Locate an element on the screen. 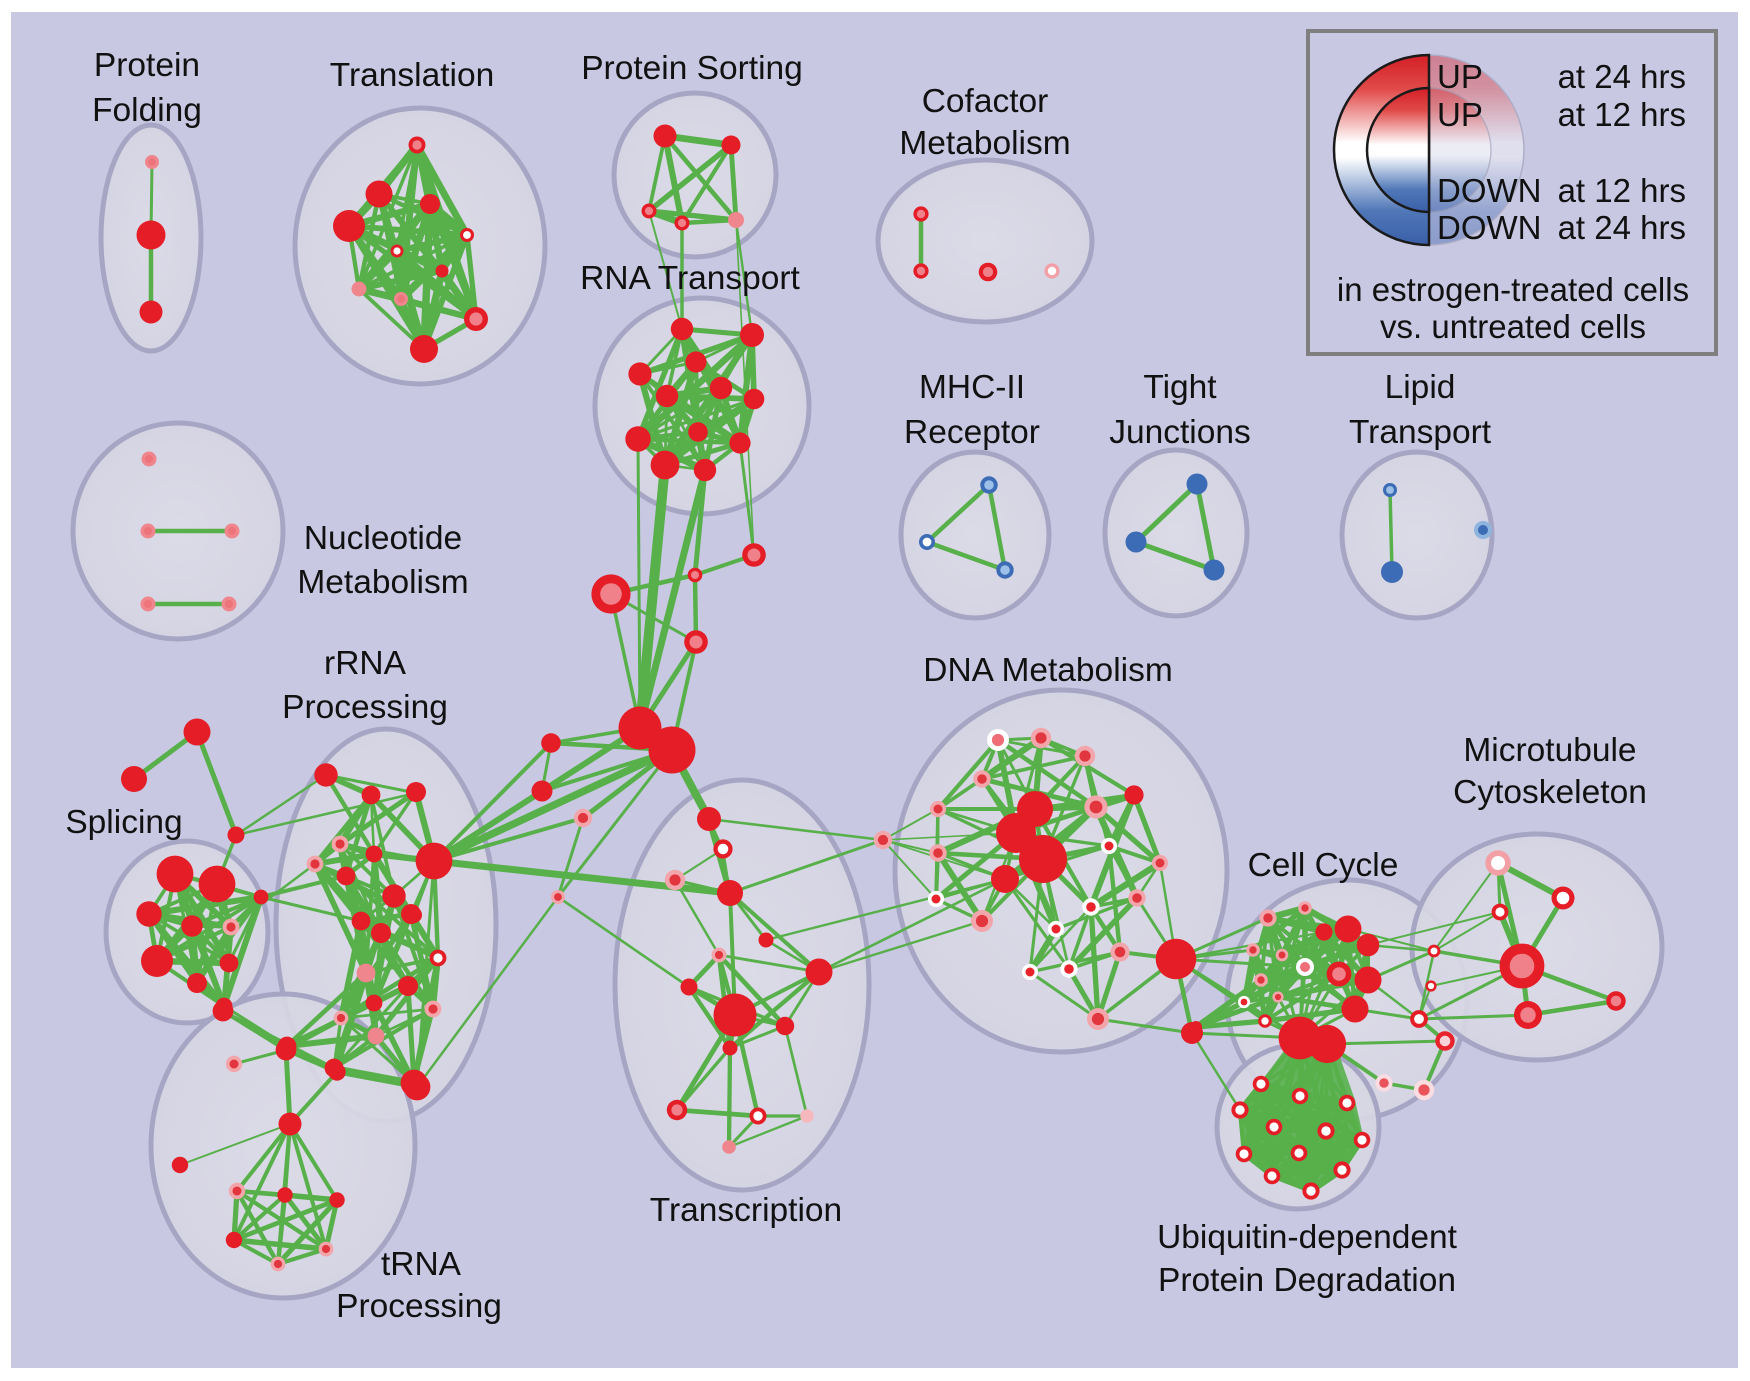 This screenshot has width=1750, height=1381. svg-text: in estrogen-treated cells is located at coordinates (1513, 289).